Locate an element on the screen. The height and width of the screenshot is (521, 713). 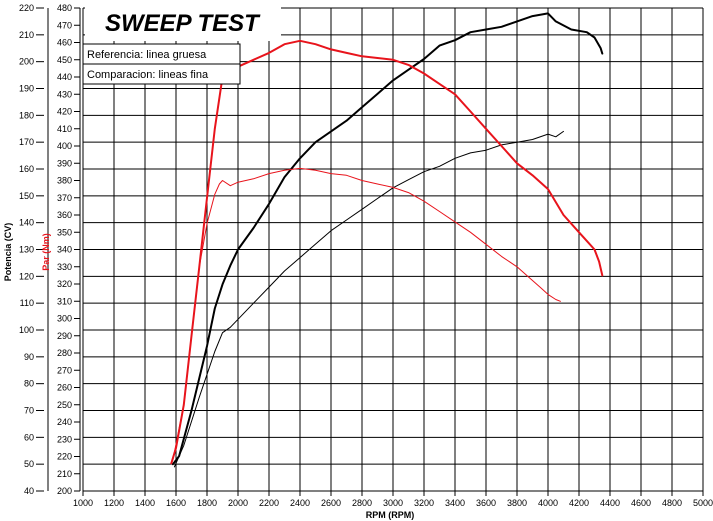
x-axis-tick-label: 1200 is located at coordinates (114, 503).